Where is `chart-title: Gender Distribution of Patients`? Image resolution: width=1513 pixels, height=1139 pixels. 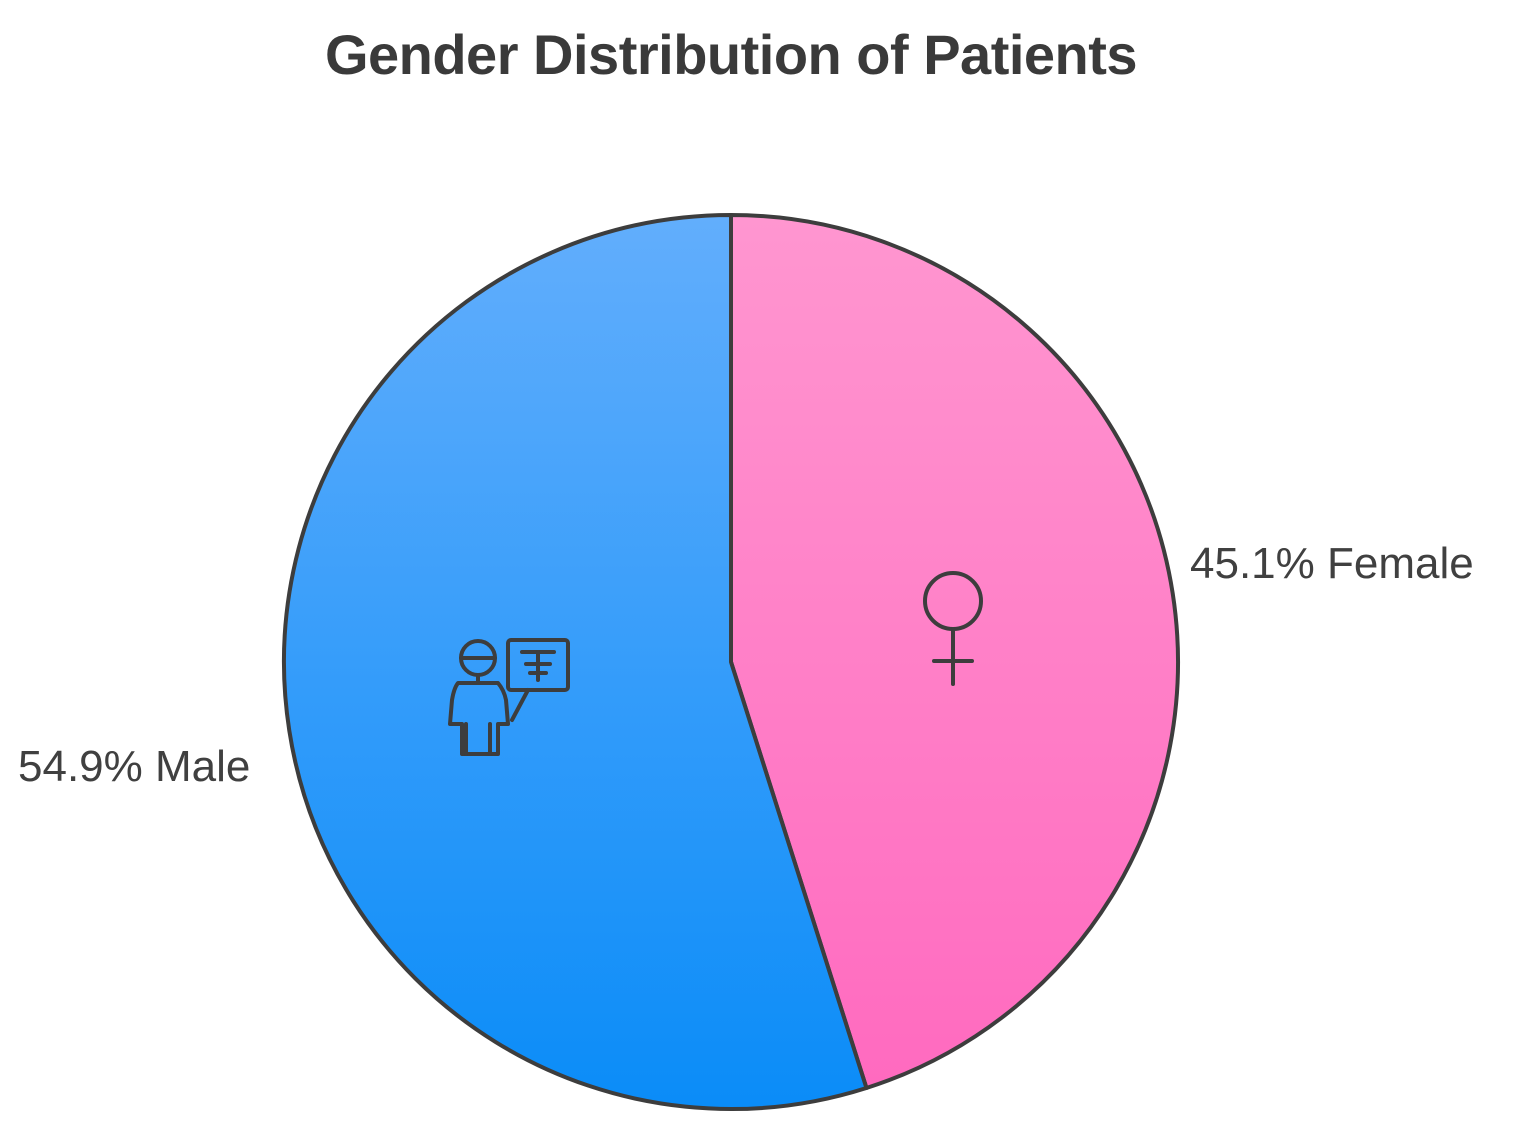
chart-title: Gender Distribution of Patients is located at coordinates (731, 54).